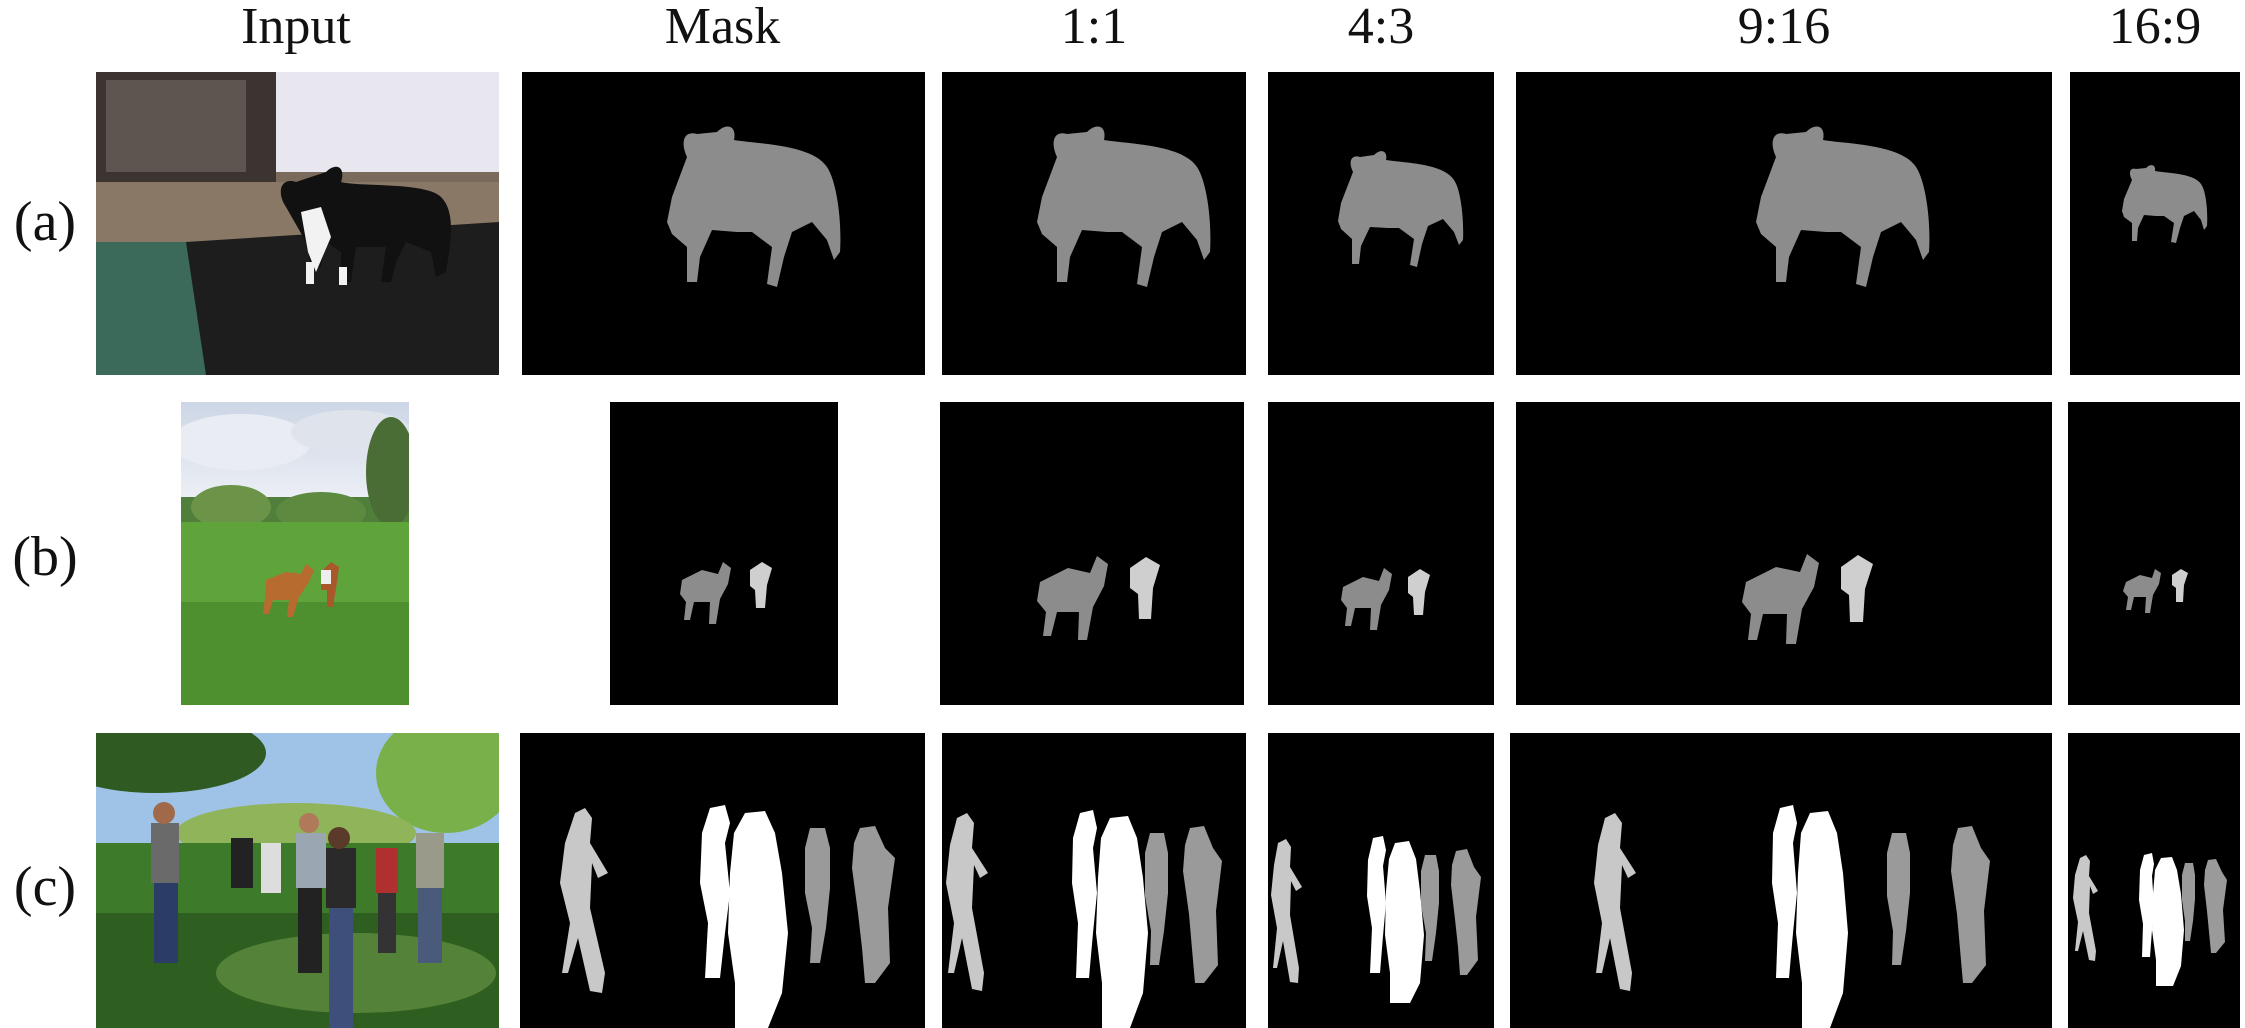 Image resolution: width=2245 pixels, height=1028 pixels. I want to click on column-header-mask: Mask, so click(722, 27).